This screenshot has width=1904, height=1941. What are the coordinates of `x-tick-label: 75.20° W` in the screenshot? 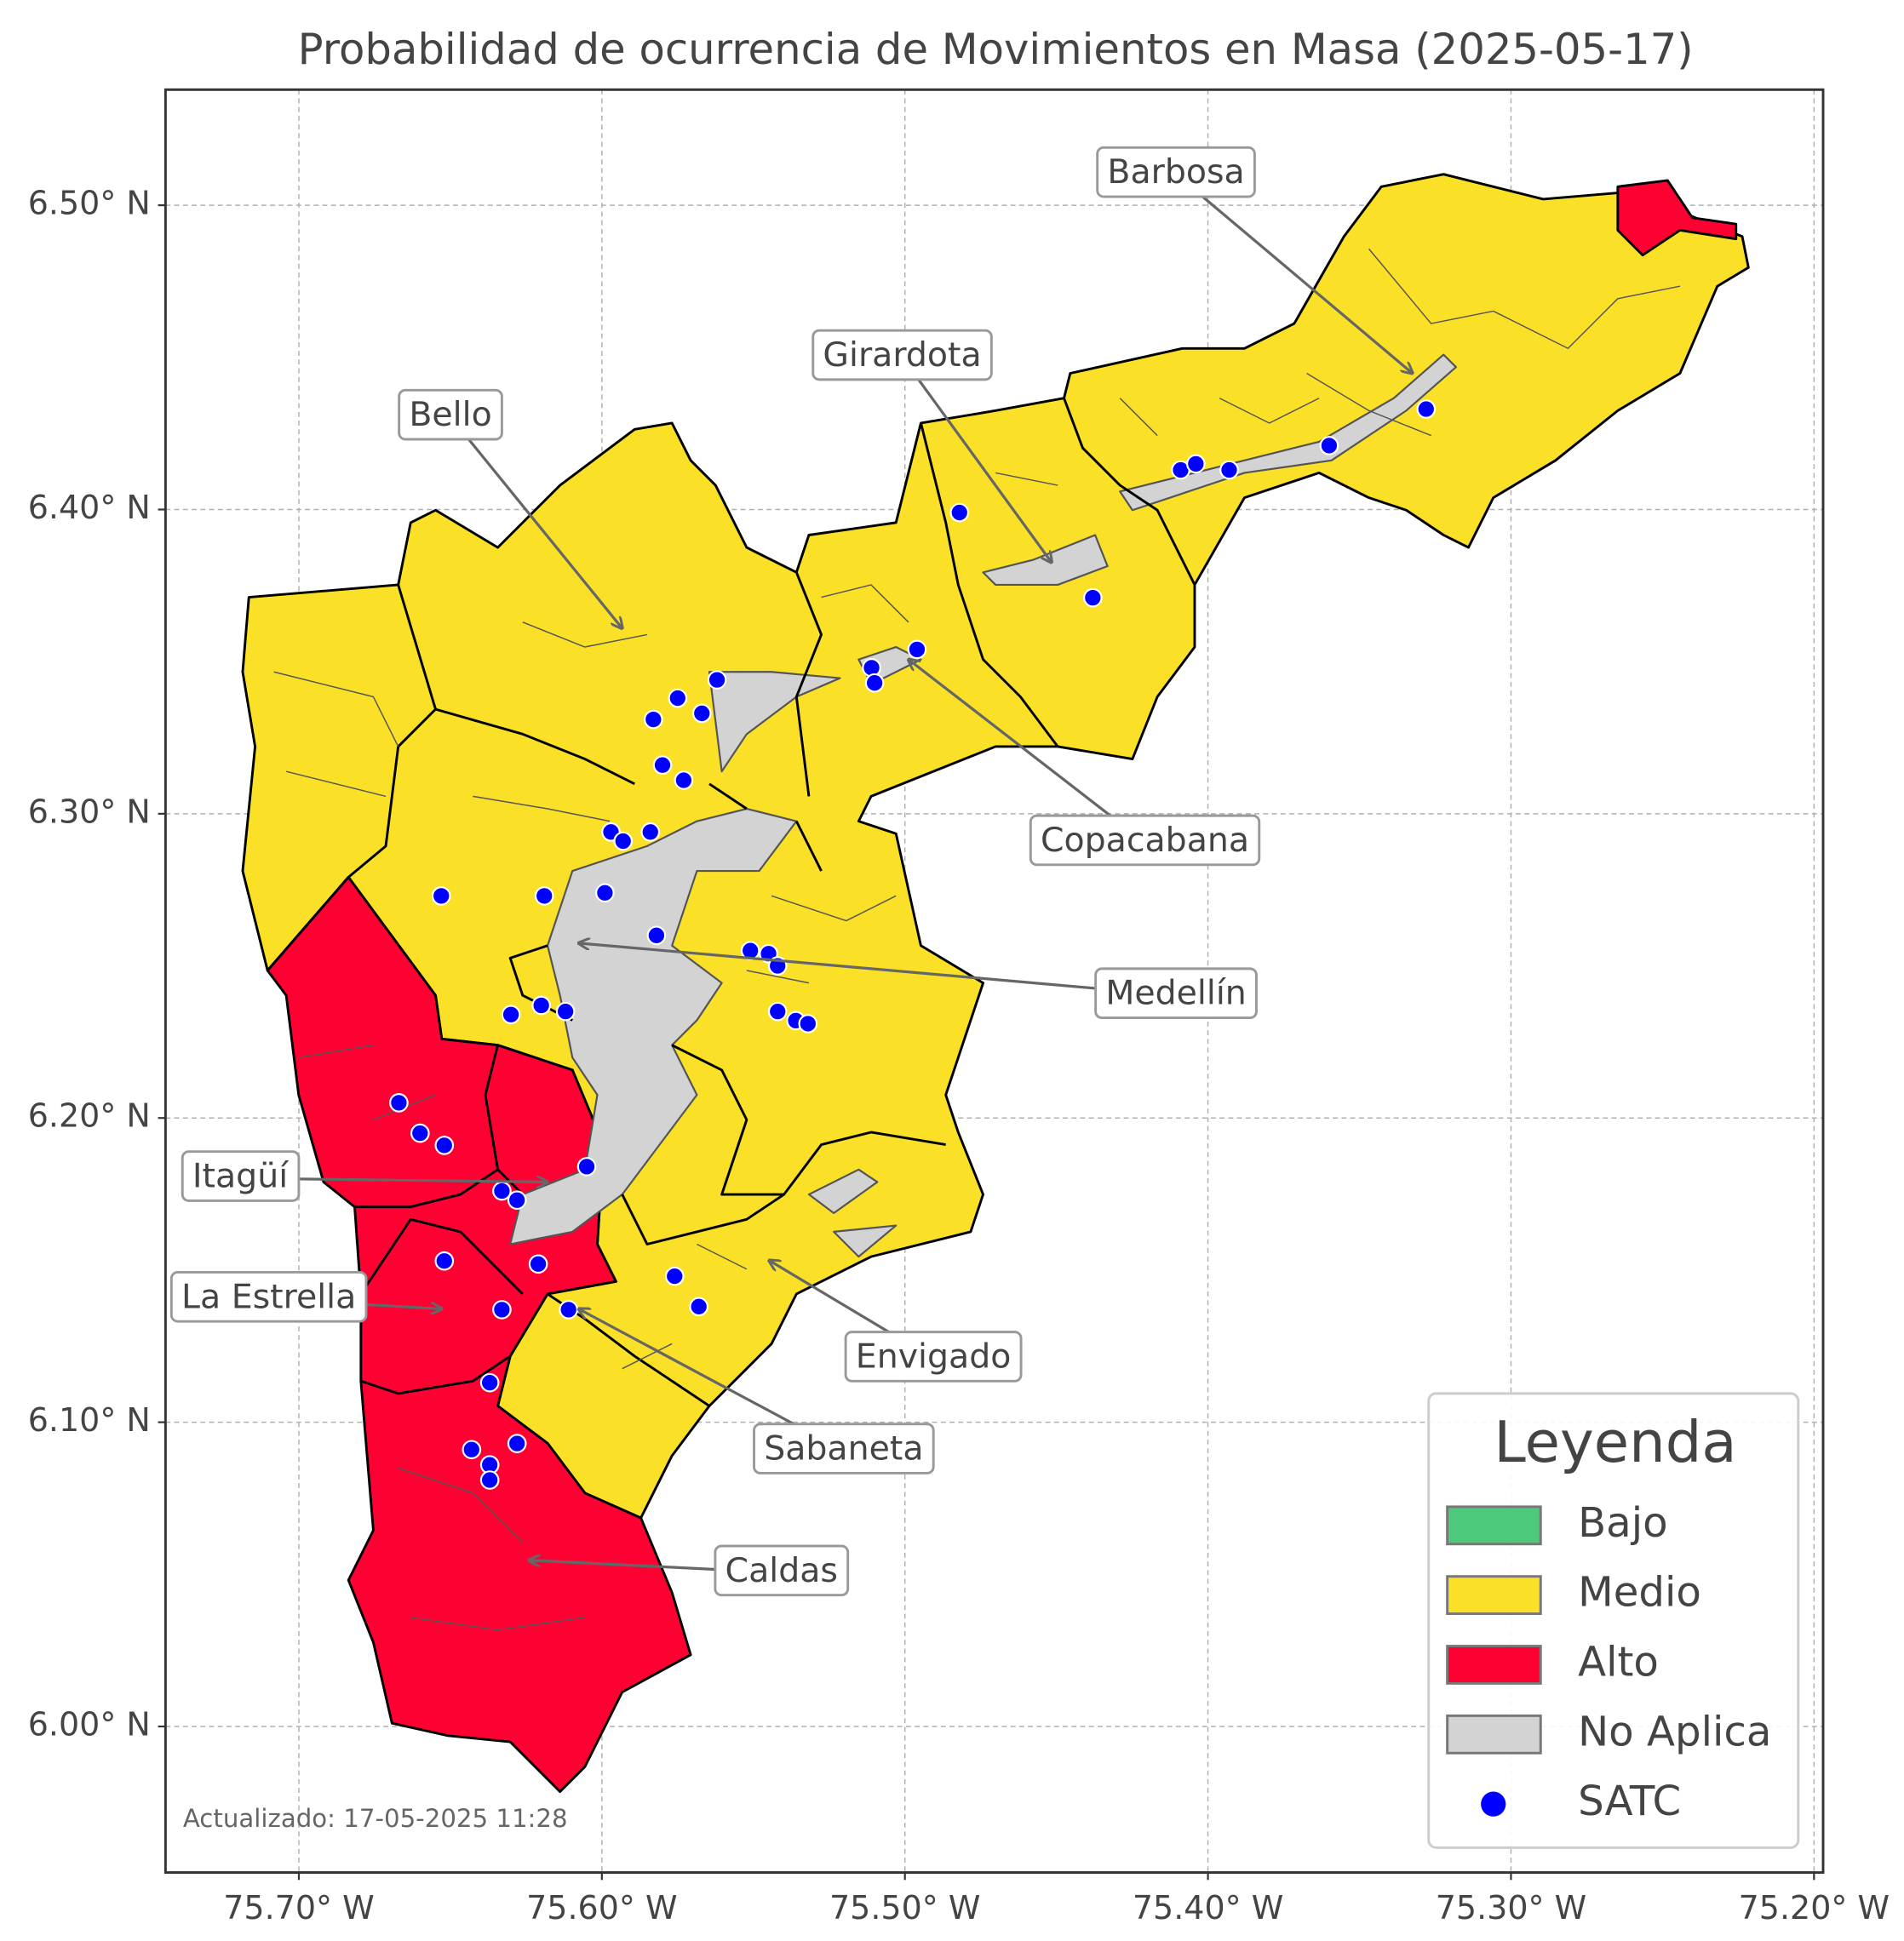 It's located at (1814, 1908).